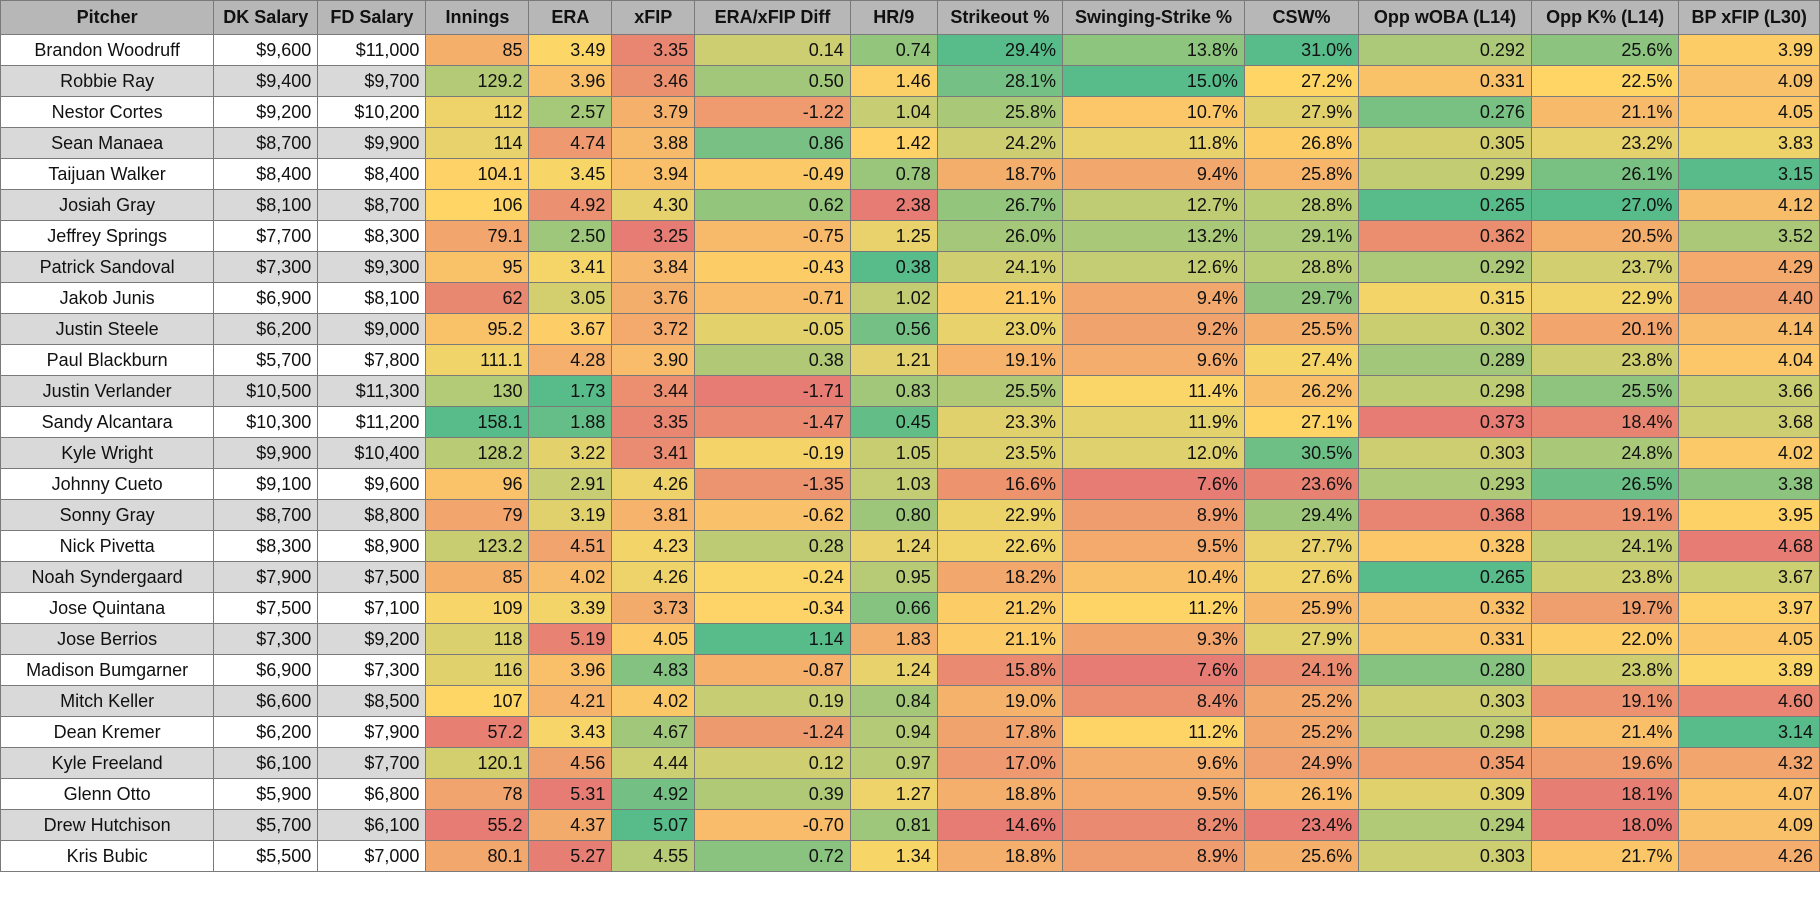 Image resolution: width=1820 pixels, height=898 pixels. What do you see at coordinates (266, 484) in the screenshot?
I see `cell-dk-salary: $9,100` at bounding box center [266, 484].